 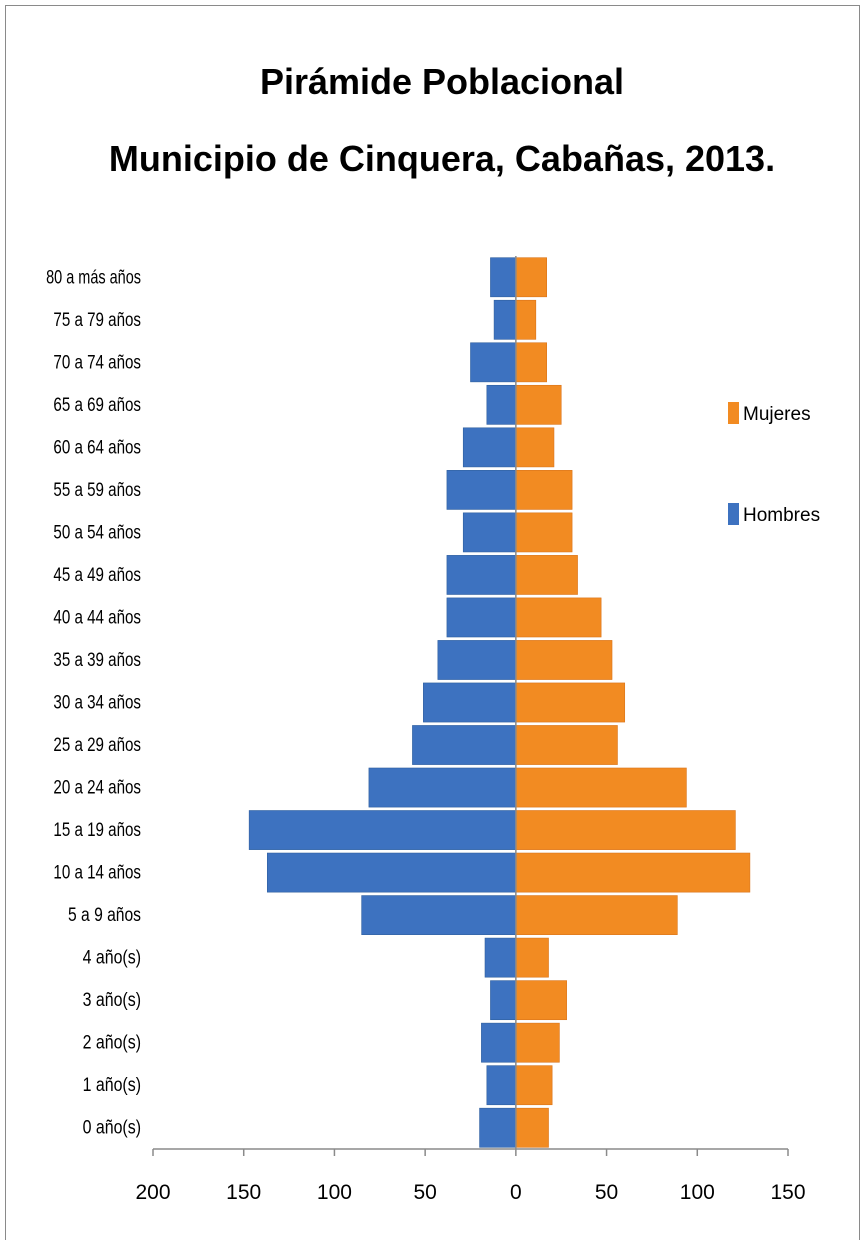 I want to click on category-label: 2 año(s), so click(x=112, y=1043).